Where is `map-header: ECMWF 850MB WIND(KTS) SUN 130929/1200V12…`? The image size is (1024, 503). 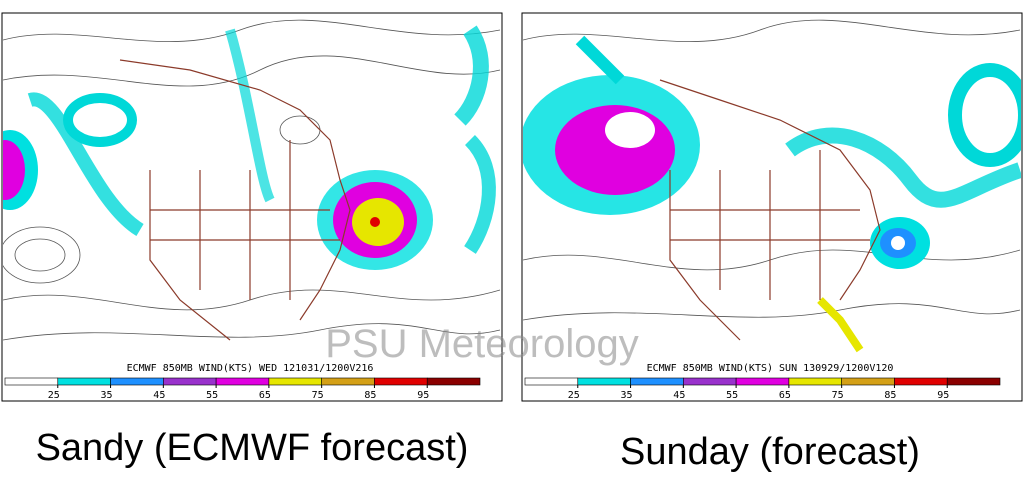 map-header: ECMWF 850MB WIND(KTS) SUN 130929/1200V12… is located at coordinates (770, 368).